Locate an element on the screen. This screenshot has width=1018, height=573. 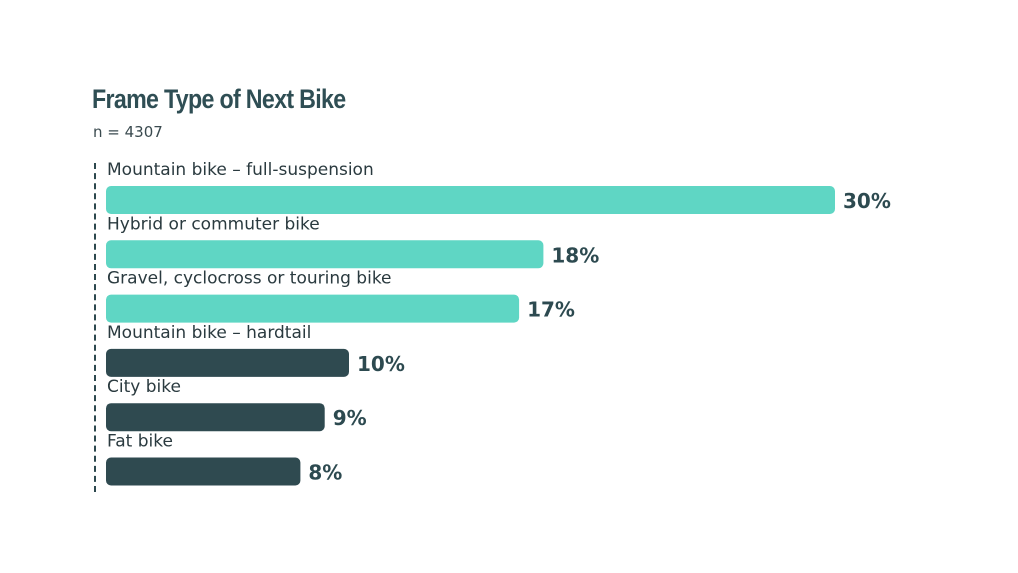
chart-subtitle: n = 4307 is located at coordinates (128, 132).